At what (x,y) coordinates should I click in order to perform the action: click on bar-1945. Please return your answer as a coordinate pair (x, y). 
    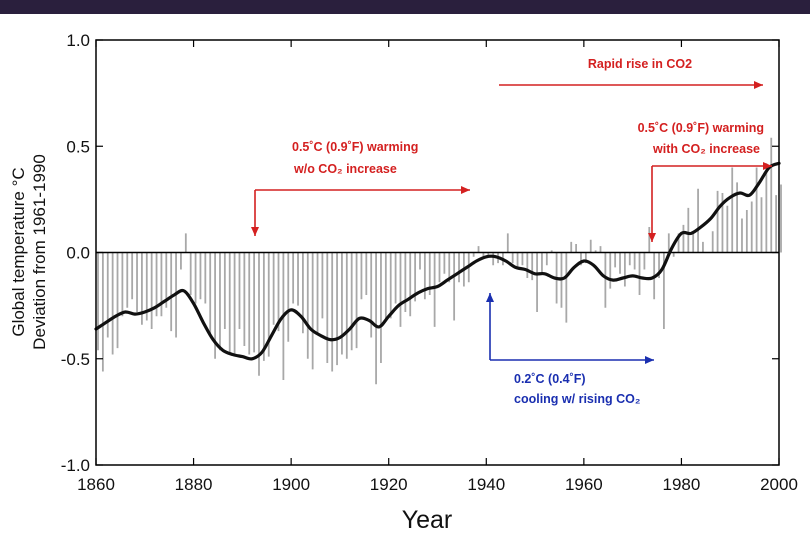
    Looking at the image, I should click on (512, 258).